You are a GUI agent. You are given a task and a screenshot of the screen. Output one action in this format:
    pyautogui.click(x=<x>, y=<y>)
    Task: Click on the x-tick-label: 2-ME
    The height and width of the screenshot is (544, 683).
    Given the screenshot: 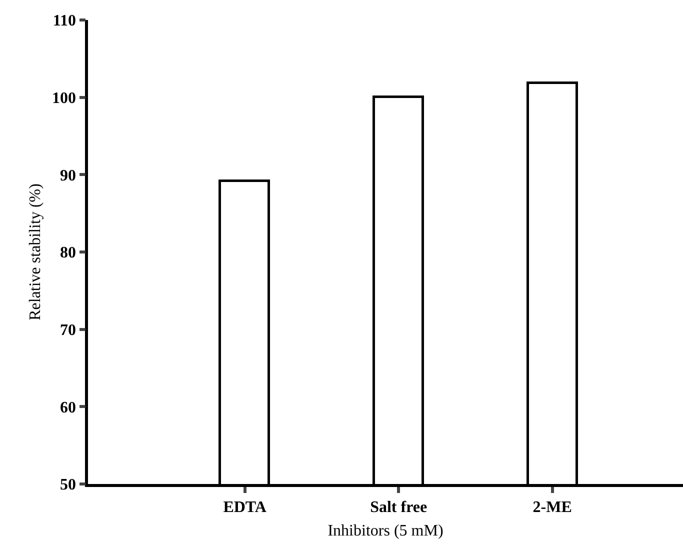 What is the action you would take?
    pyautogui.click(x=552, y=507)
    